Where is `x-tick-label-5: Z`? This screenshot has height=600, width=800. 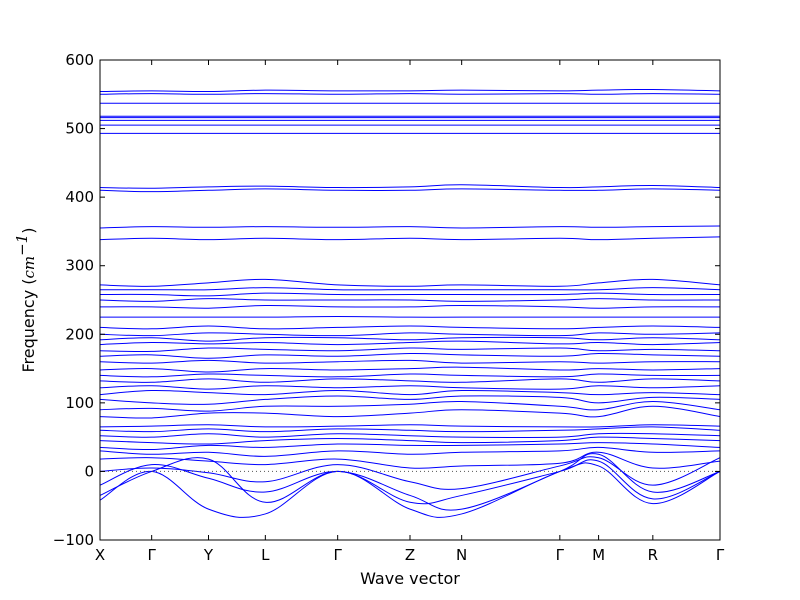
x-tick-label-5: Z is located at coordinates (410, 555).